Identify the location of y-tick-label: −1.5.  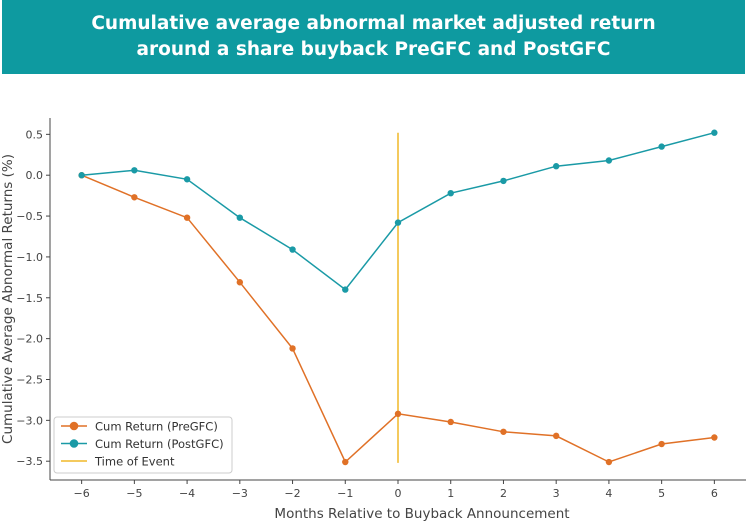
(29, 298).